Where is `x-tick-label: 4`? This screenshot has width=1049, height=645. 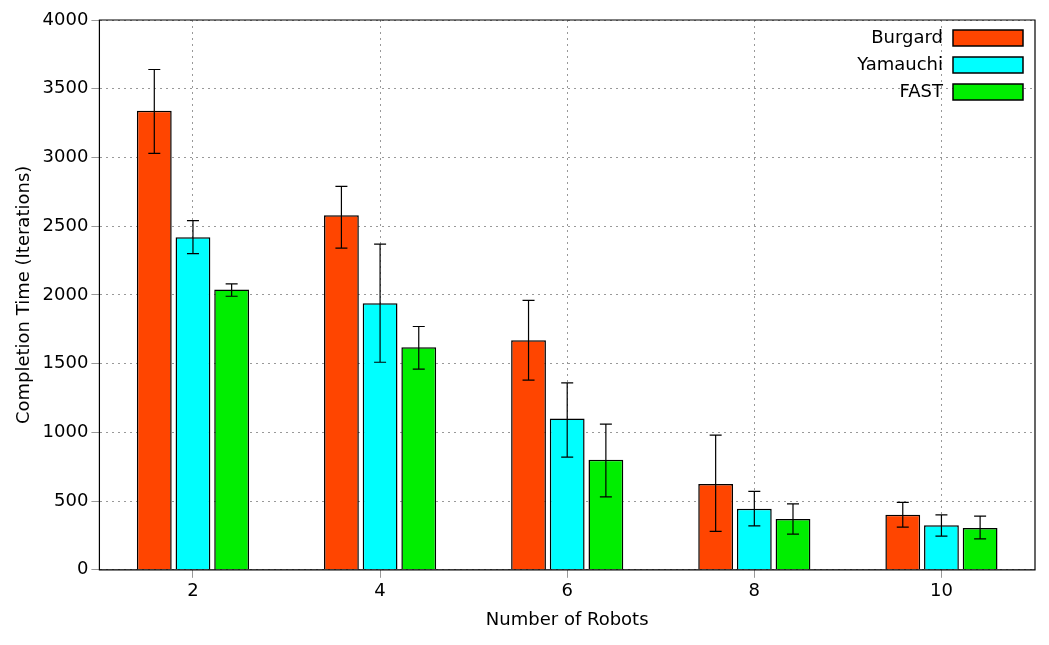
x-tick-label: 4 is located at coordinates (380, 590).